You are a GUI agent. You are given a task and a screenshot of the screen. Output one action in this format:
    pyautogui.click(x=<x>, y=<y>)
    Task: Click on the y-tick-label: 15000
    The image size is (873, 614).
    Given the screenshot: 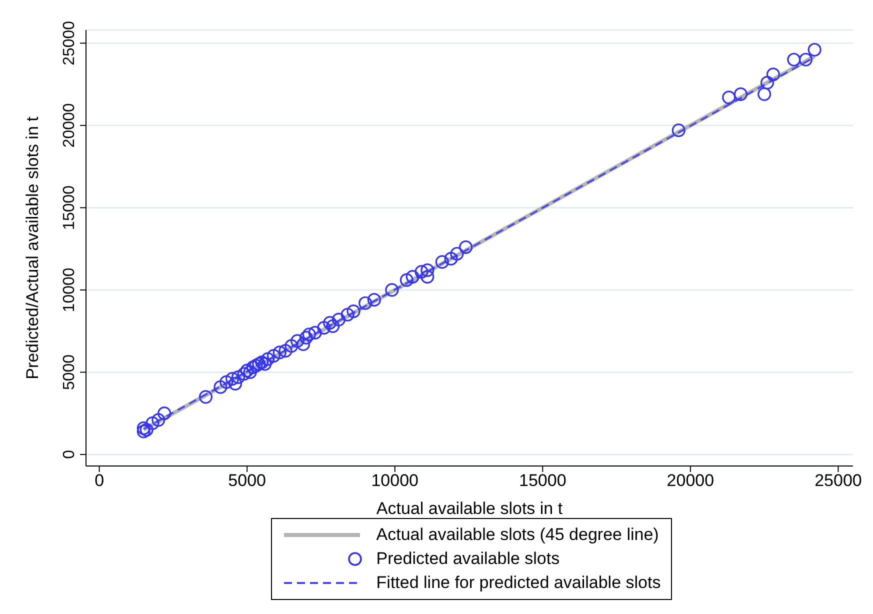 What is the action you would take?
    pyautogui.click(x=69, y=207)
    